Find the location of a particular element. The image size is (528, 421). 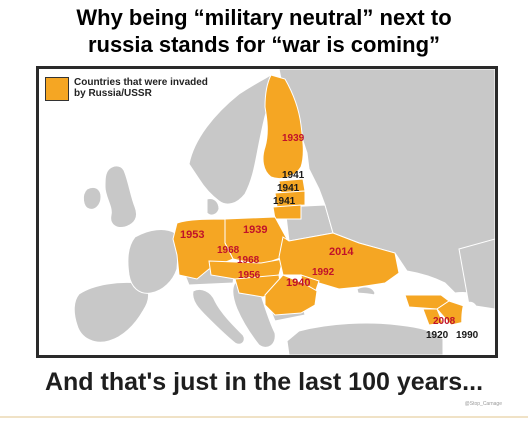

ireland-land is located at coordinates (92, 198).